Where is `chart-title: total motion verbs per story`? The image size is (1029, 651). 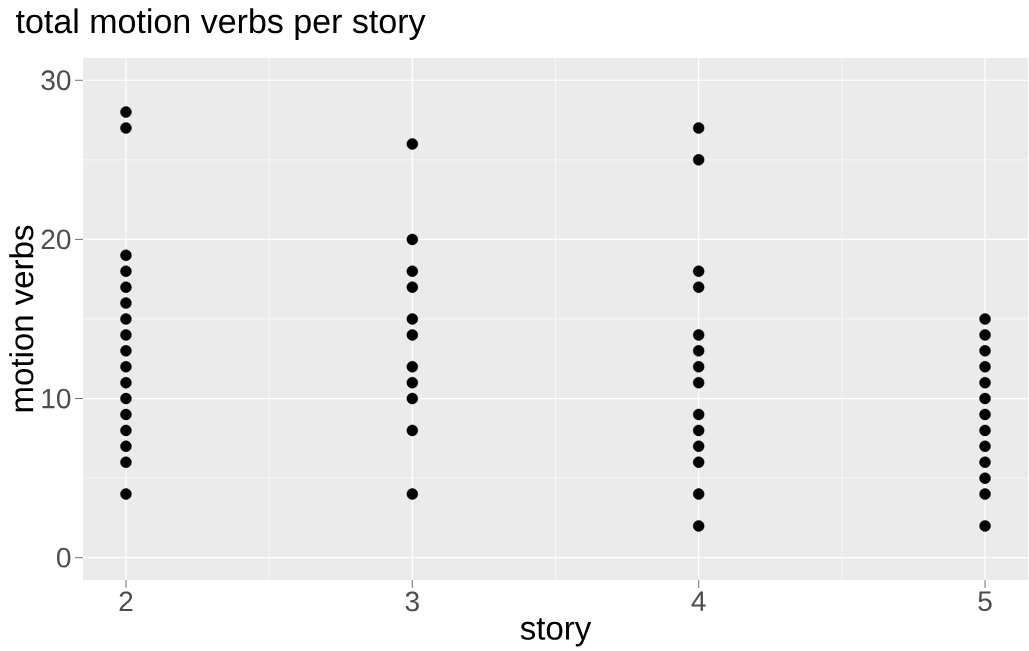 chart-title: total motion verbs per story is located at coordinates (221, 24).